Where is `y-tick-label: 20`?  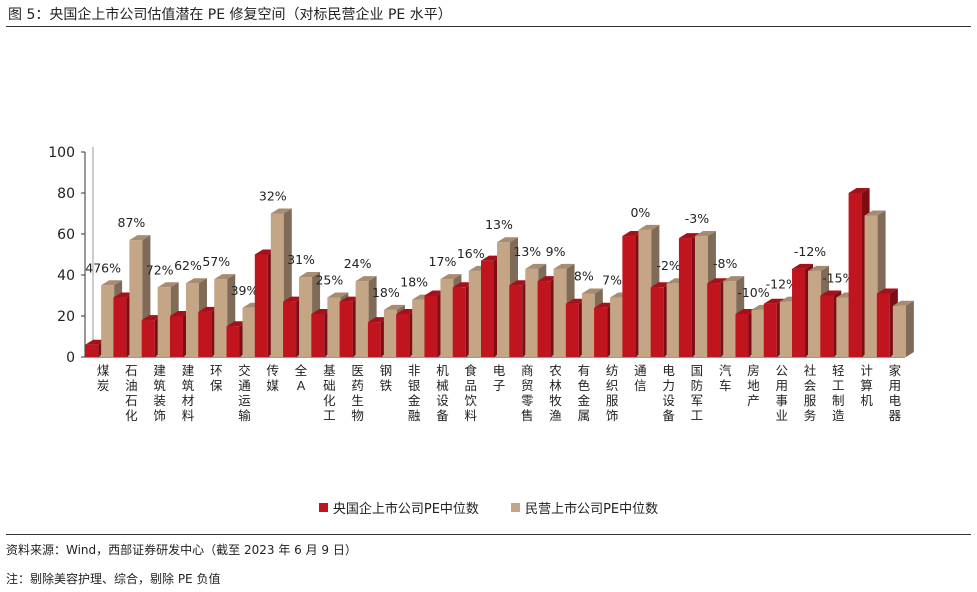
y-tick-label: 20 is located at coordinates (66, 317).